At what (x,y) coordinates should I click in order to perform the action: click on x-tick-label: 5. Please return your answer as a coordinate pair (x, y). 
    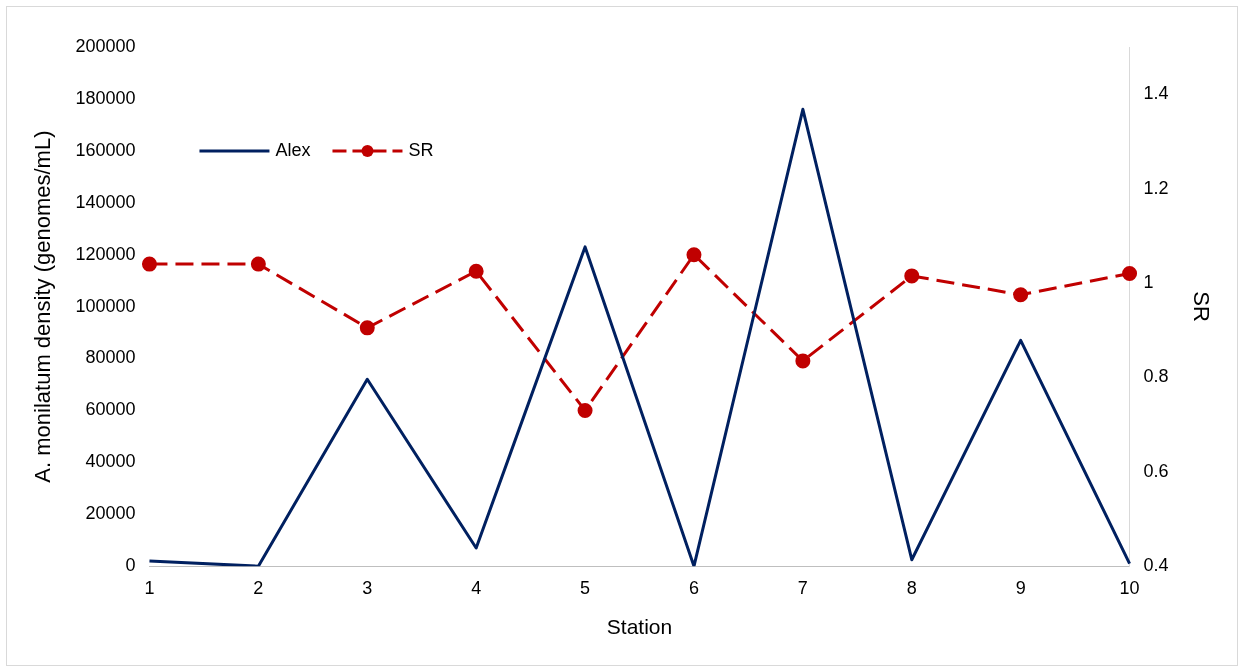
    Looking at the image, I should click on (585, 587).